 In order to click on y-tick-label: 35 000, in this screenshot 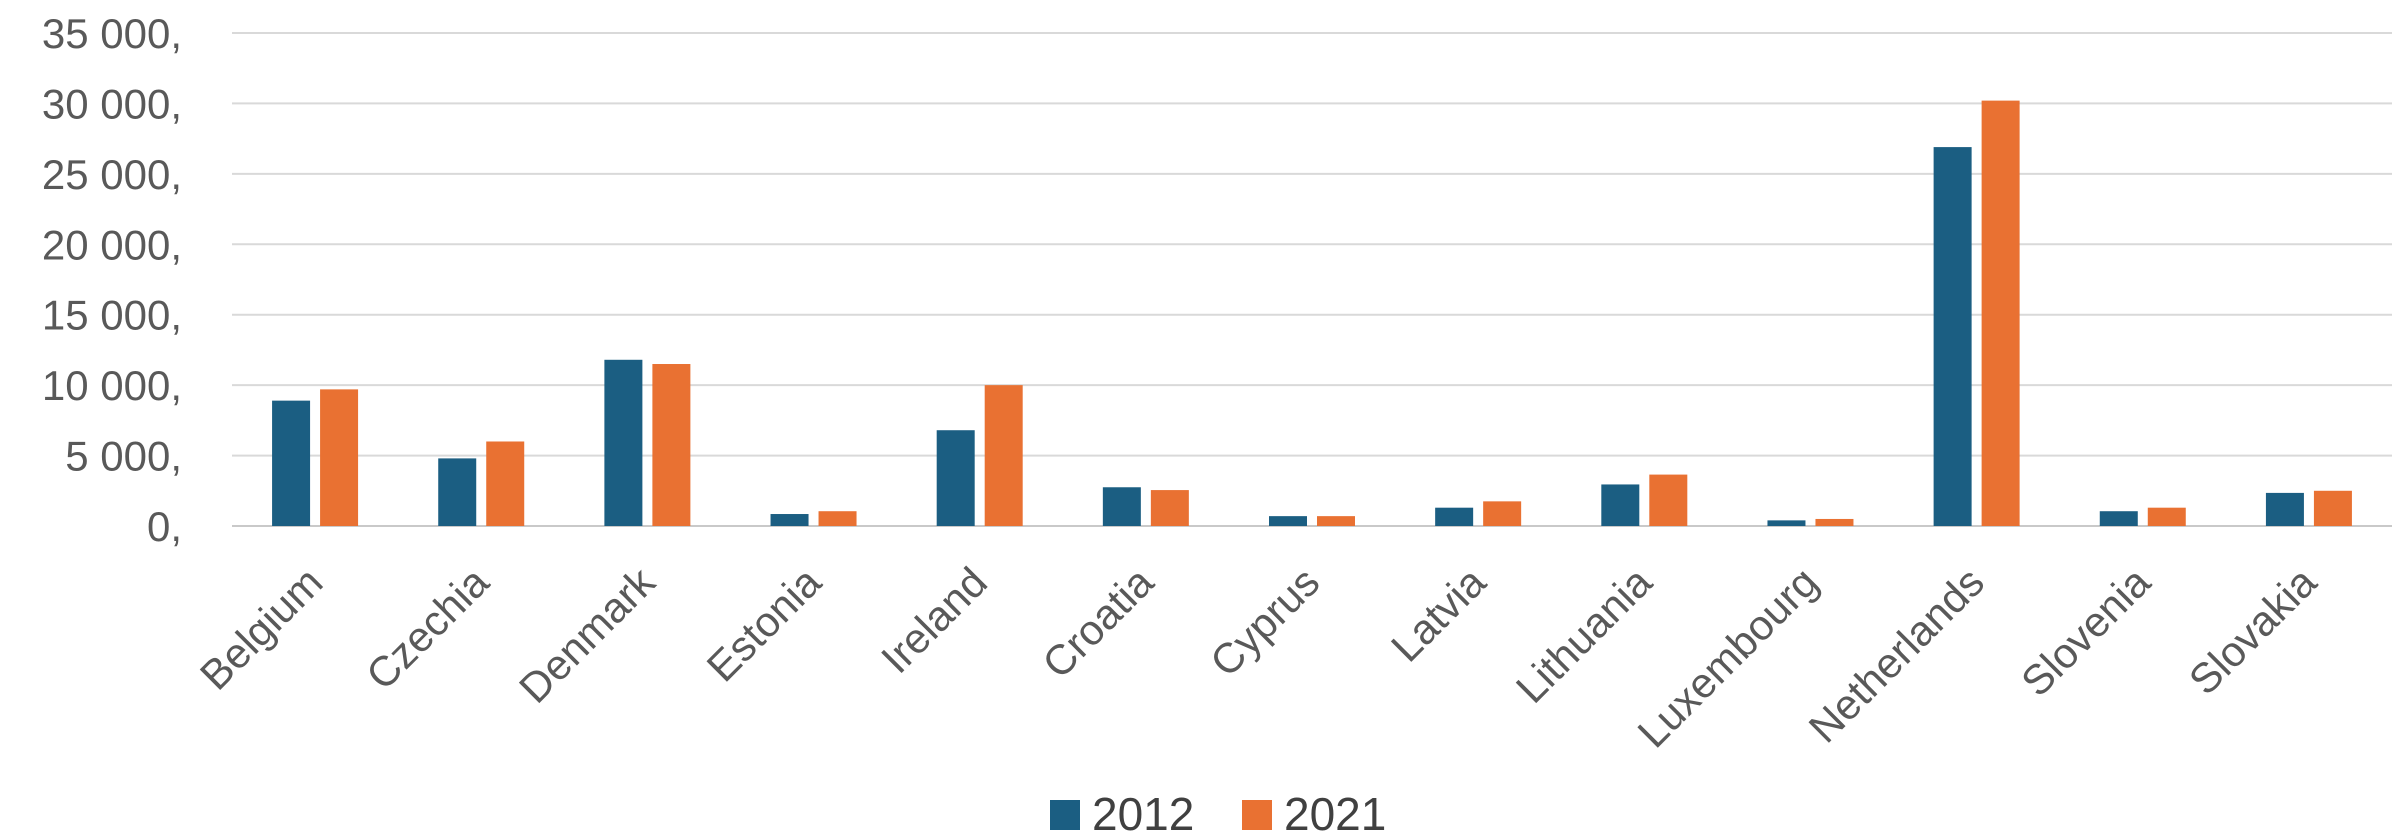, I will do `click(112, 33)`.